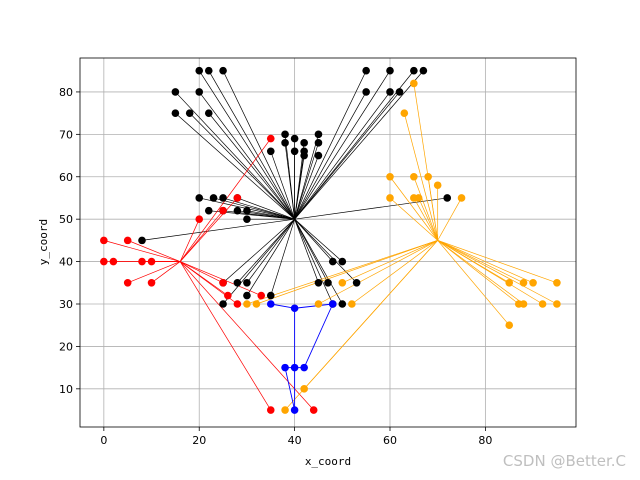 The height and width of the screenshot is (480, 640). Describe the element at coordinates (295, 440) in the screenshot. I see `x-tick-label: 40` at that location.